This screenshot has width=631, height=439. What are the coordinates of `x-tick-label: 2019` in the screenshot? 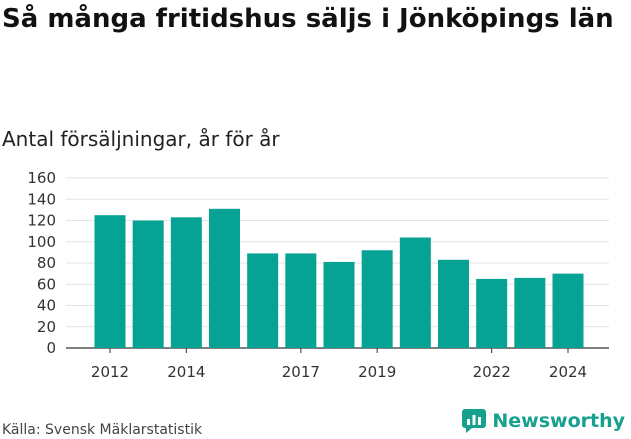 It's located at (377, 372).